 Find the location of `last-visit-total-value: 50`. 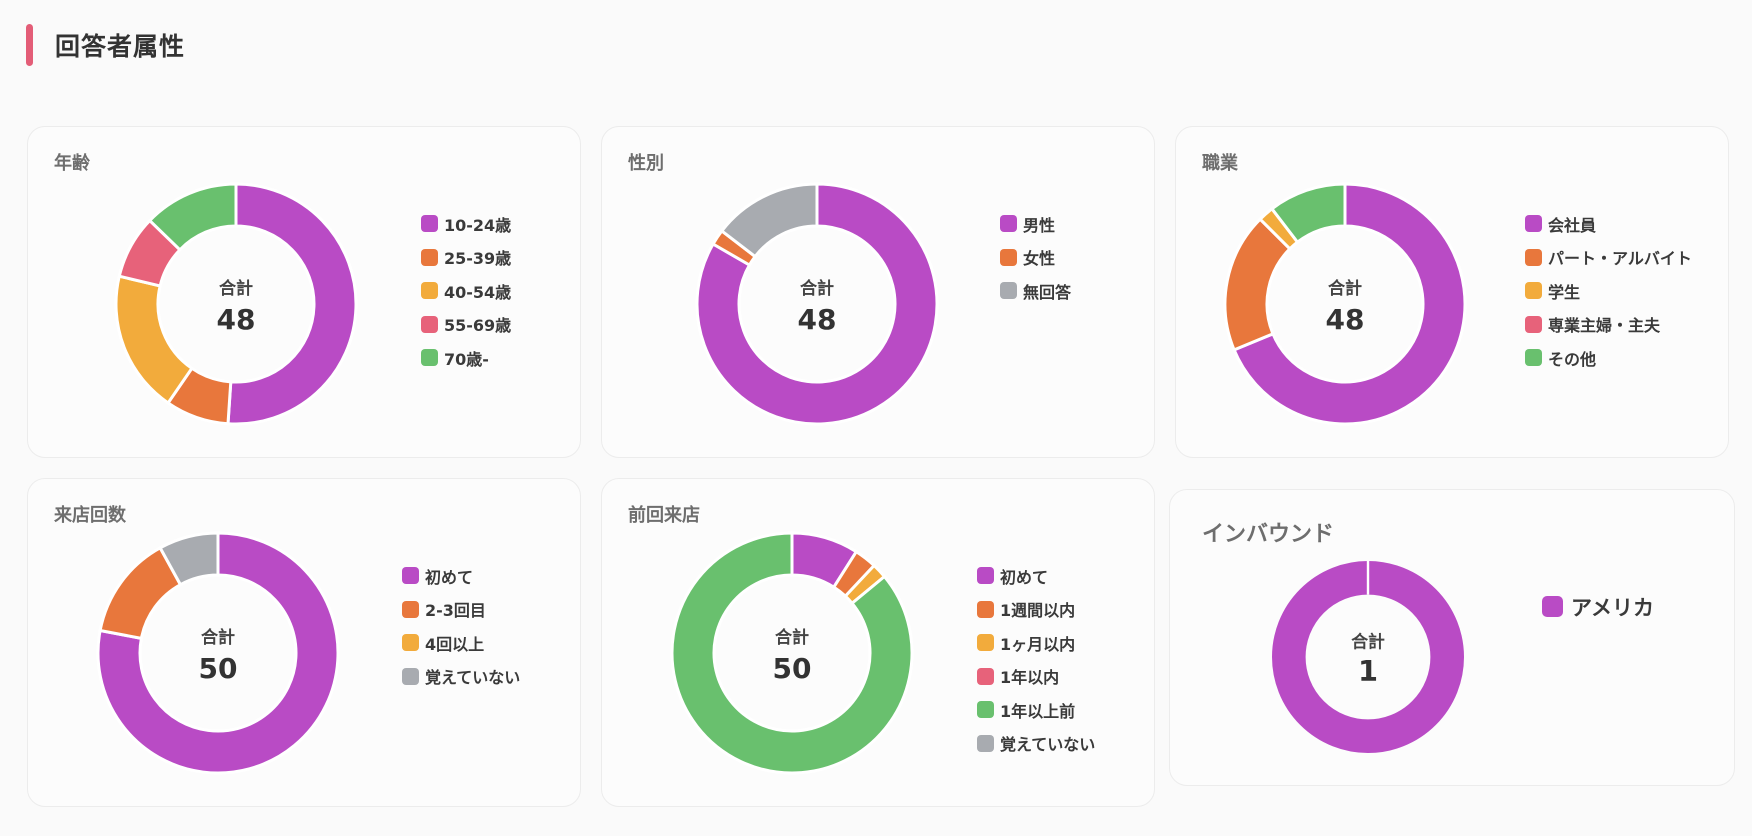

last-visit-total-value: 50 is located at coordinates (792, 668).